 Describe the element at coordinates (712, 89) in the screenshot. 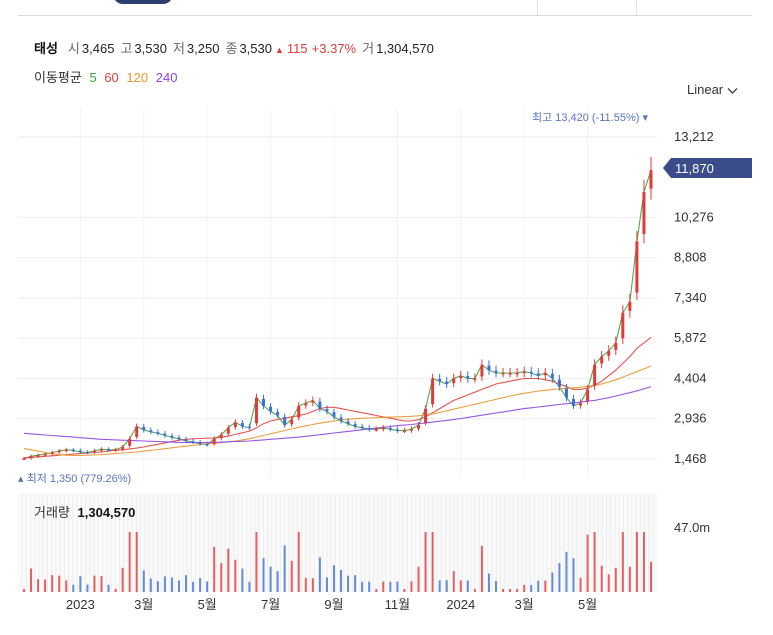

I see `scale-dropdown: Linear` at that location.